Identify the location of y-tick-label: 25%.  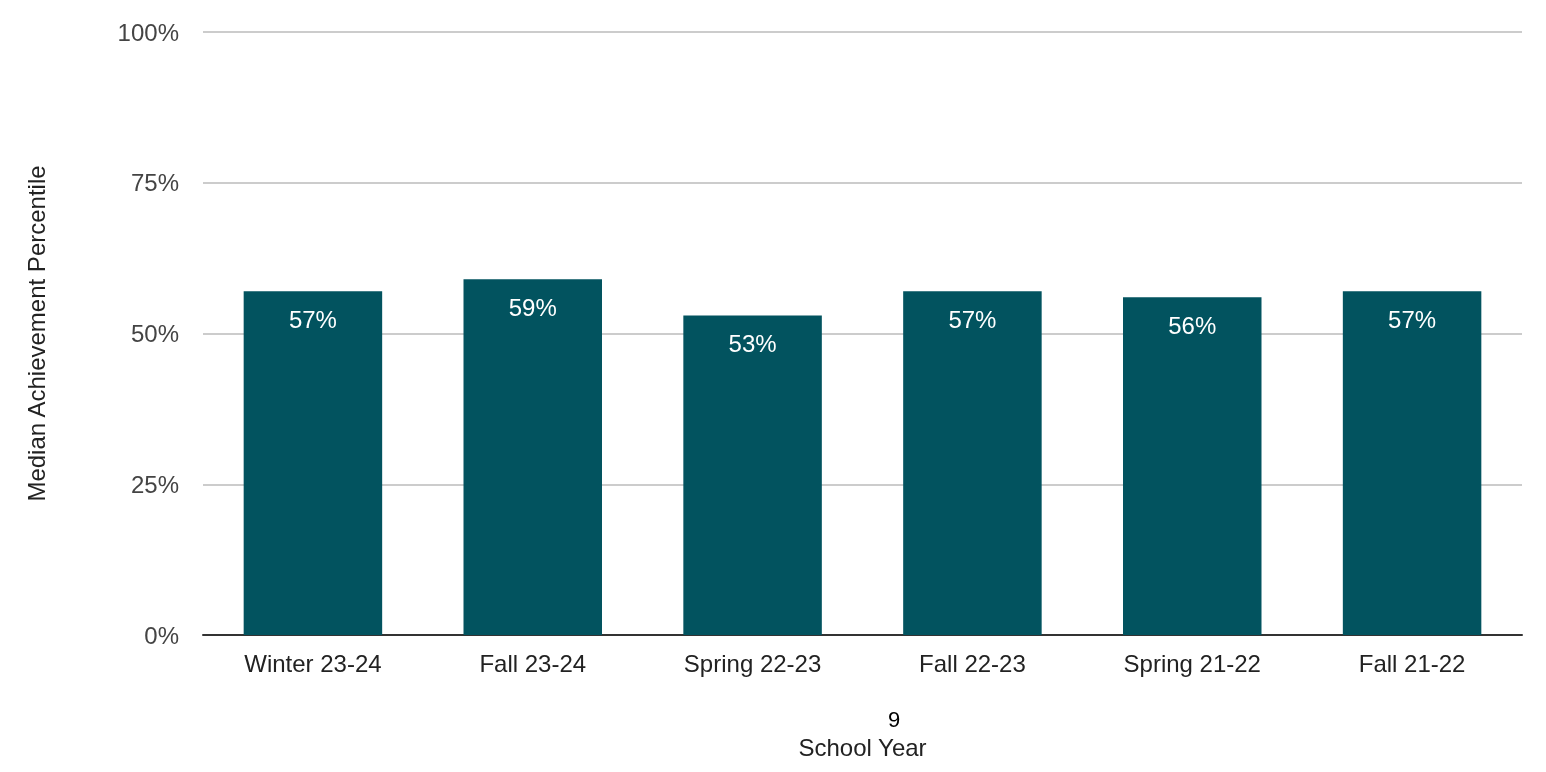
(154, 484).